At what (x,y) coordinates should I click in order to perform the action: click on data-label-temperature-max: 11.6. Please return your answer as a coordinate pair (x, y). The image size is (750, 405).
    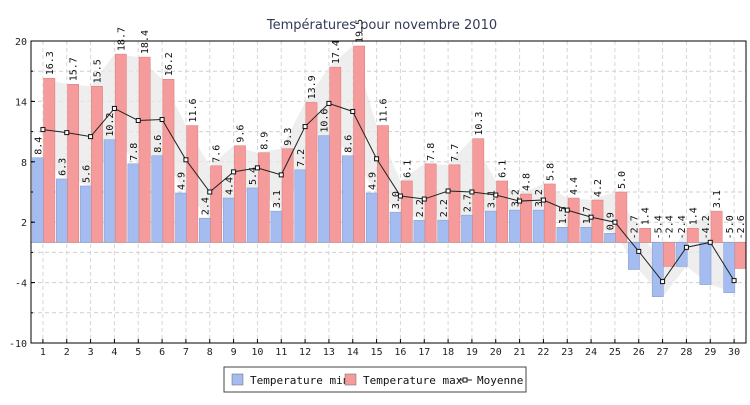
    Looking at the image, I should click on (193, 110).